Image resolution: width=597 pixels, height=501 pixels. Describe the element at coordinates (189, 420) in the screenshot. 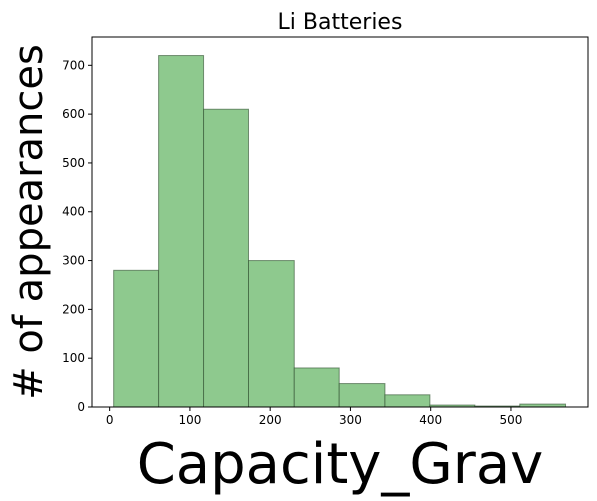

I see `x-tick-label: 100` at that location.